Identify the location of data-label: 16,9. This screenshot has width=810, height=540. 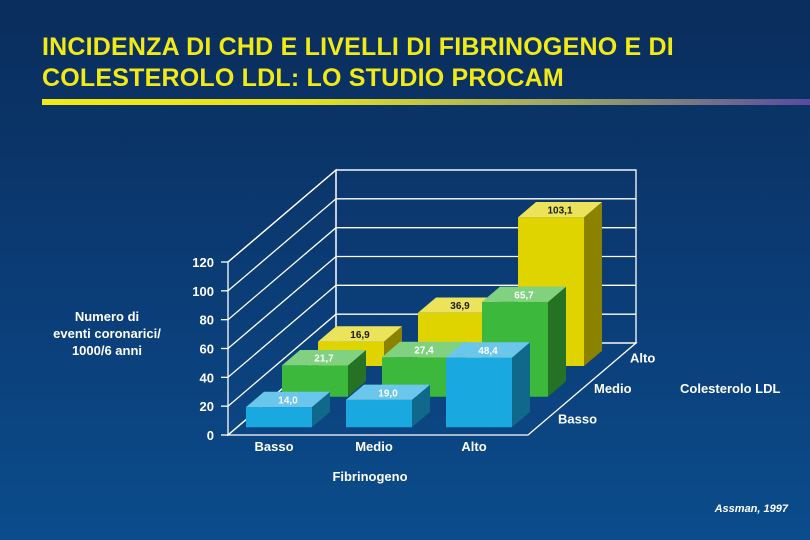
(360, 335).